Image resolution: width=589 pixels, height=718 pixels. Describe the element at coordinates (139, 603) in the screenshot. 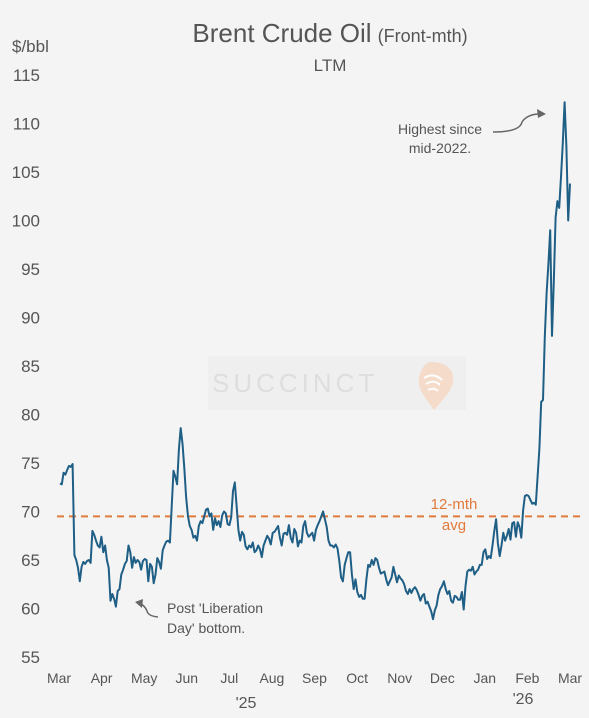

I see `annotation-low-arrowhead` at that location.